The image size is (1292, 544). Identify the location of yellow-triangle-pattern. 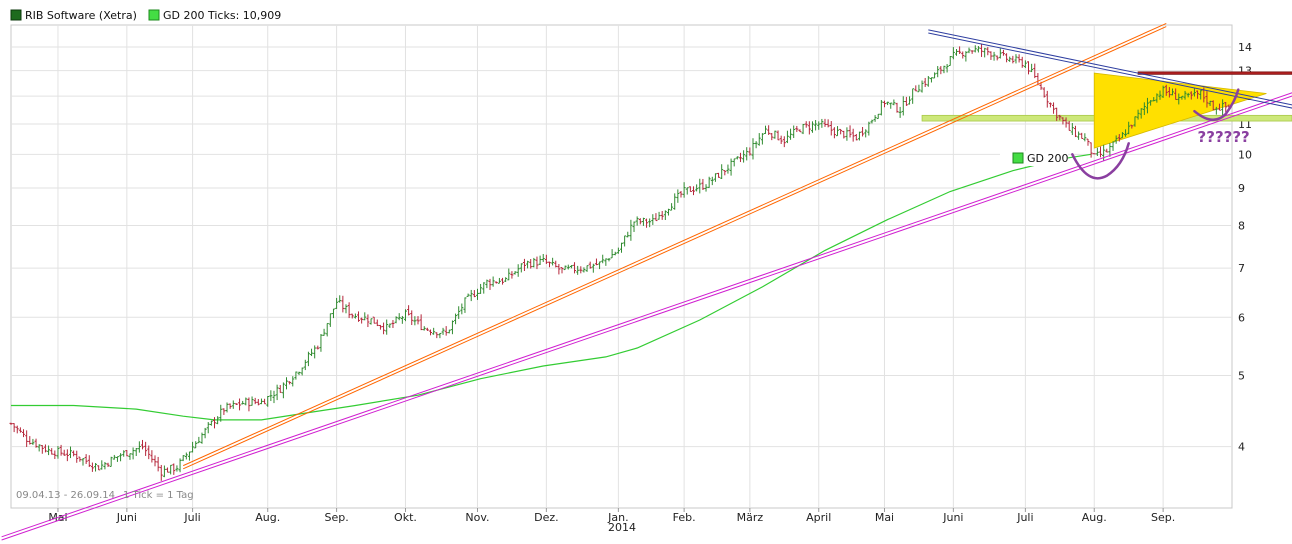
(1180, 110).